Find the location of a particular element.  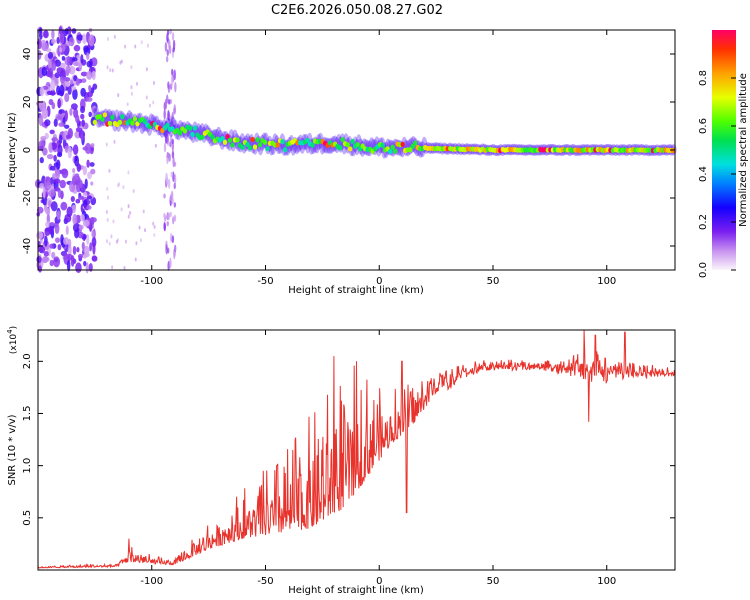

y-tick-label: 20 is located at coordinates (27, 102).